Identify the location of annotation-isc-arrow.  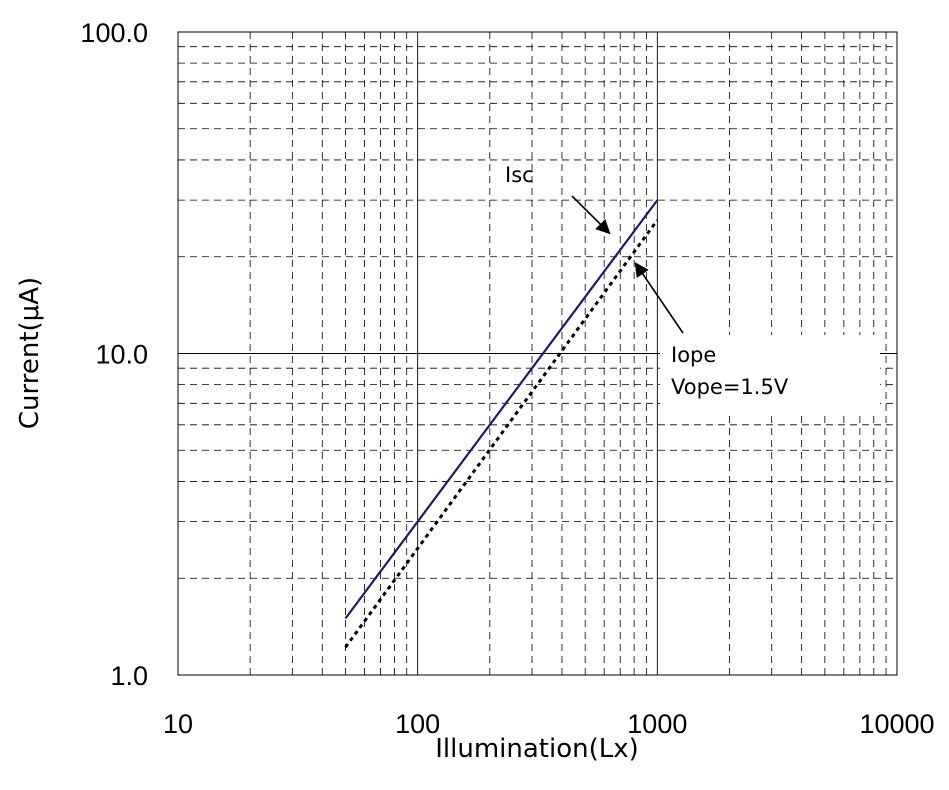
(591, 215).